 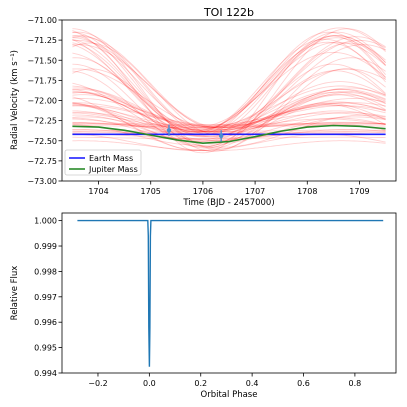 What do you see at coordinates (228, 12) in the screenshot?
I see `rv-chart-title: TOI 122b` at bounding box center [228, 12].